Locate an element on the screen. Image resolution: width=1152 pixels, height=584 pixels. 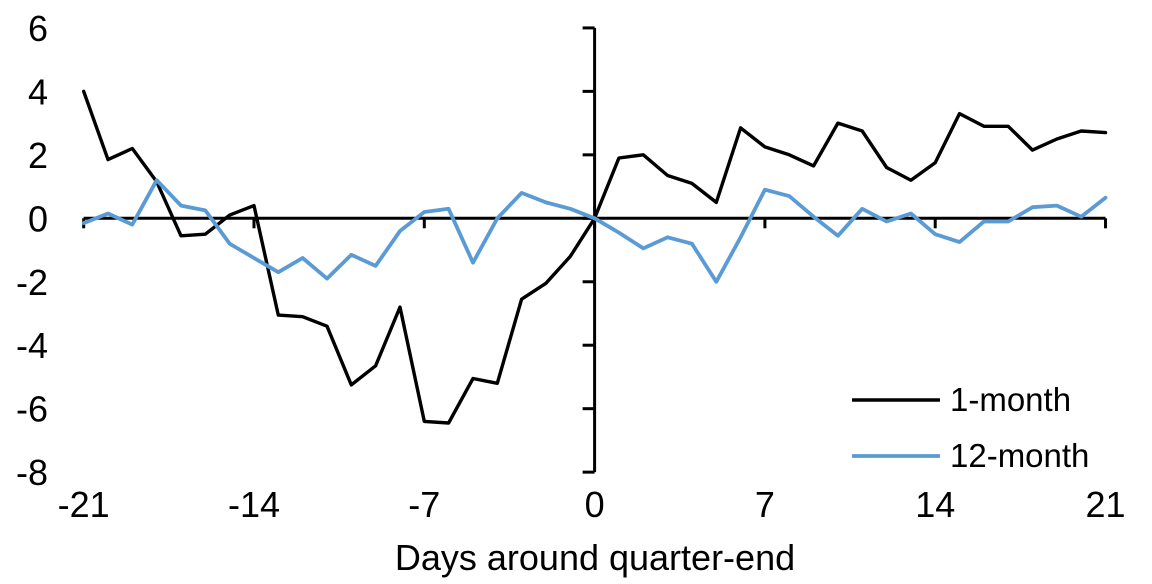
y-tick-label: 2 is located at coordinates (38, 155).